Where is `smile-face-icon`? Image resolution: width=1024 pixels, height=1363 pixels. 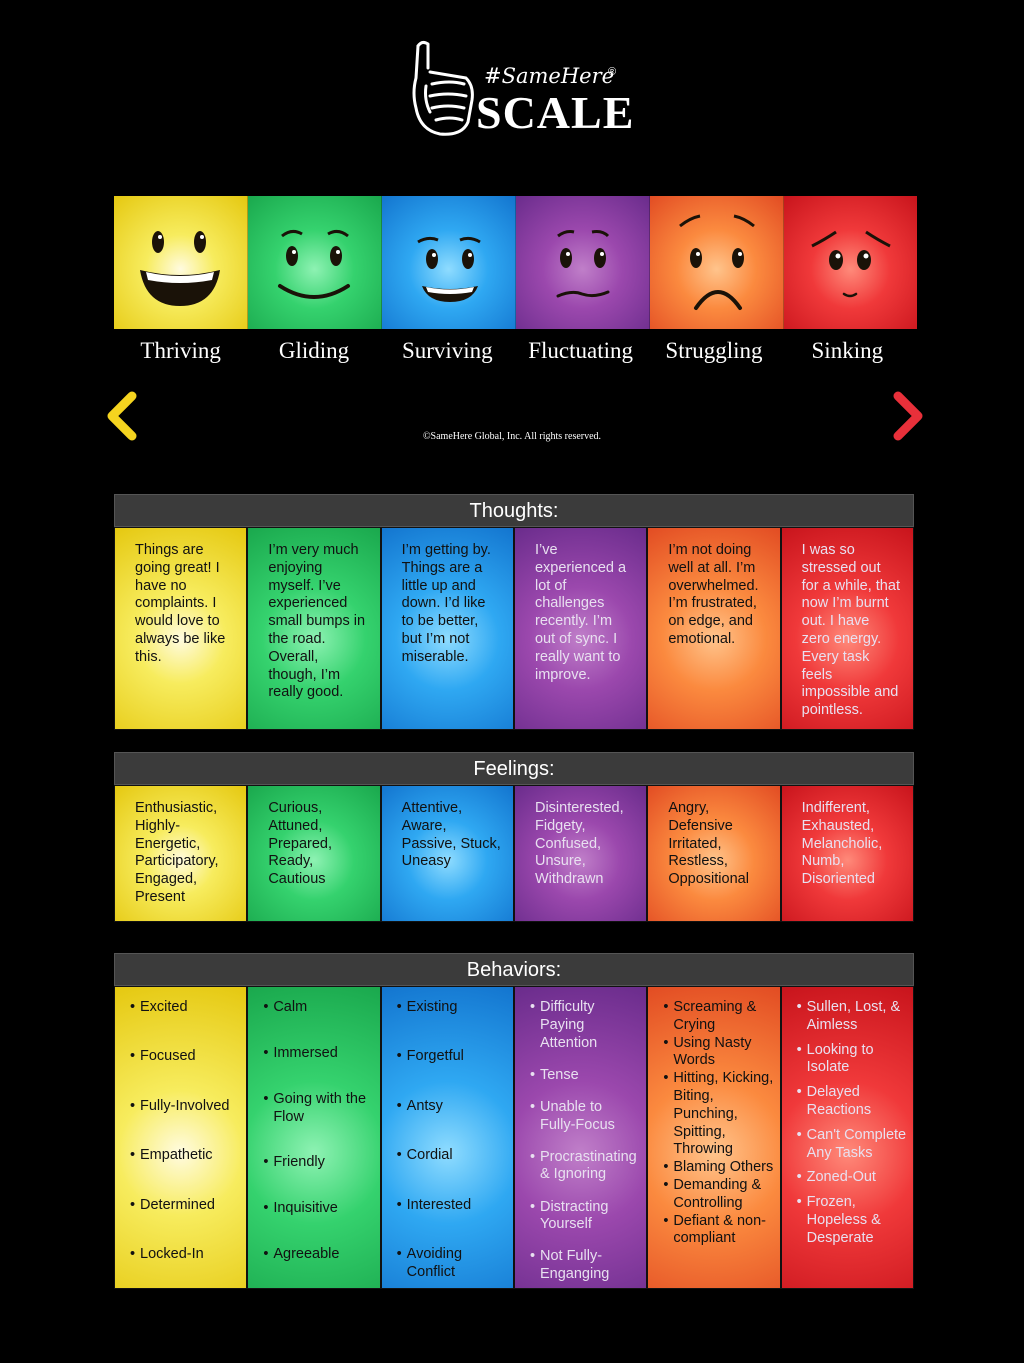
smile-face-icon is located at coordinates (314, 264).